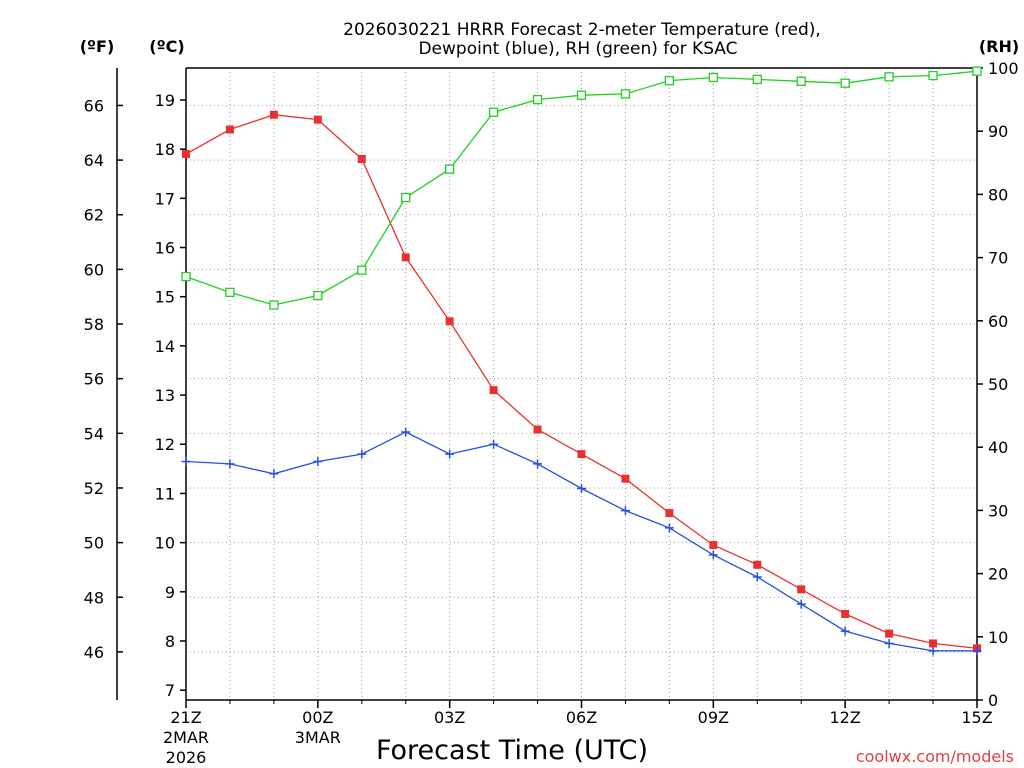 The image size is (1024, 768). What do you see at coordinates (998, 510) in the screenshot?
I see `rh-tick-label: 30` at bounding box center [998, 510].